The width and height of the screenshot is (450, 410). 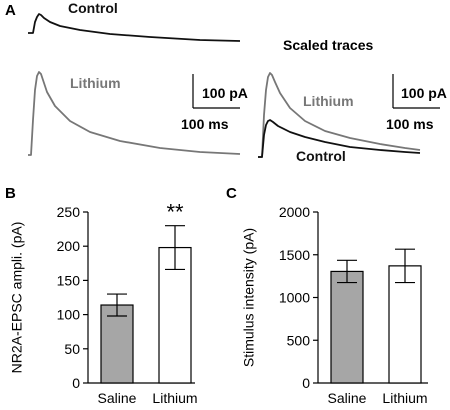 I want to click on panel-a-letter: A, so click(x=10, y=10).